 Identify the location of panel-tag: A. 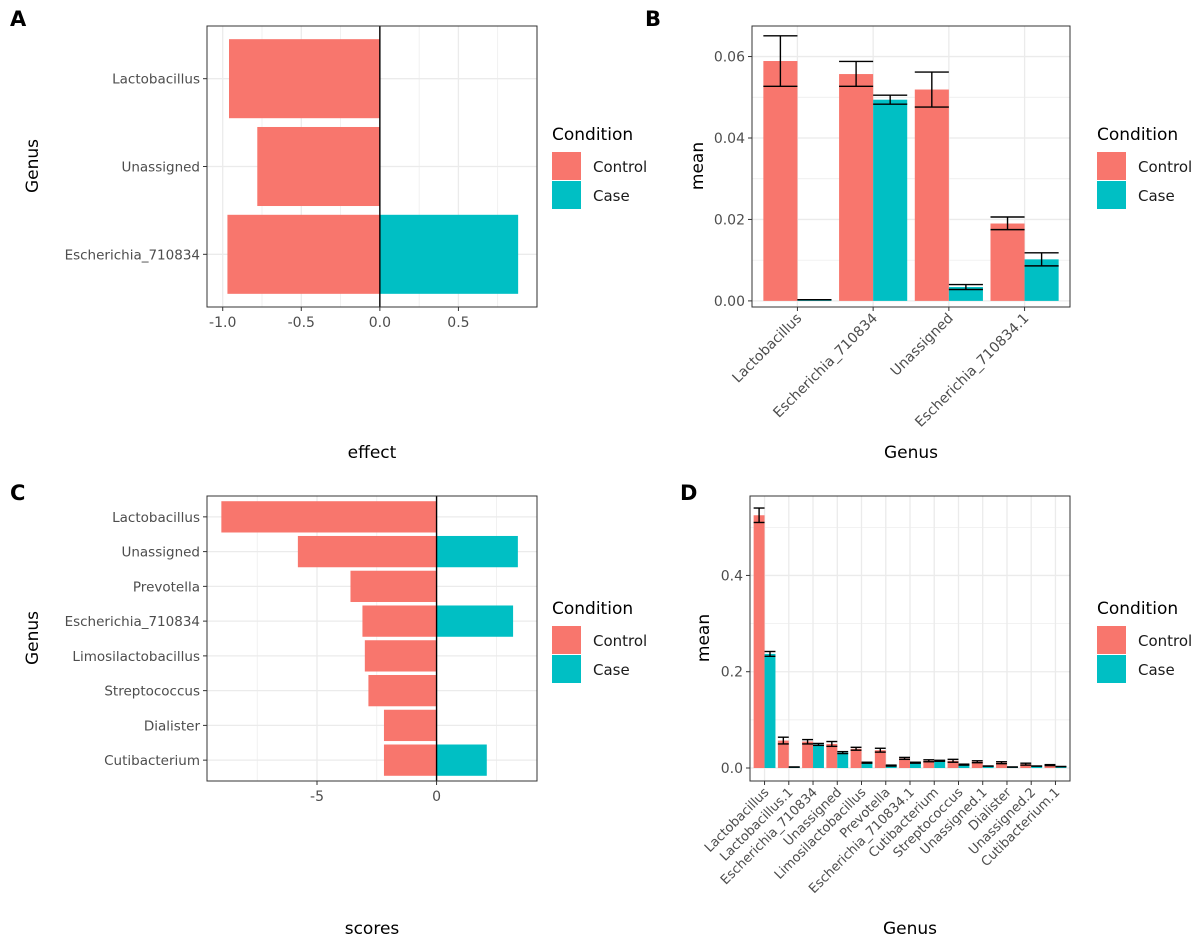
(18, 19).